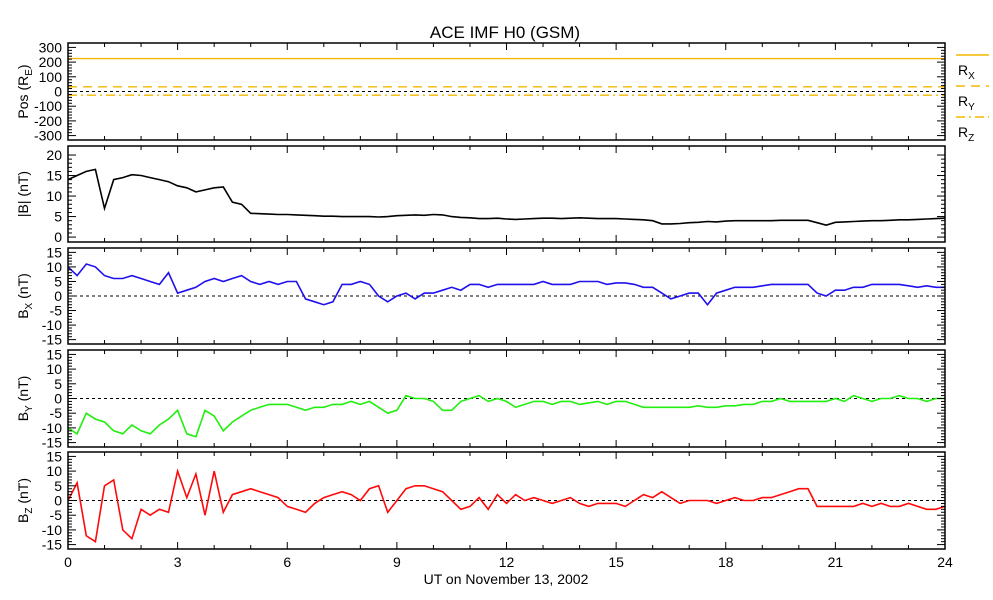 Image resolution: width=993 pixels, height=600 pixels. Describe the element at coordinates (505, 32) in the screenshot. I see `chart-title: ACE IMF H0 (GSM)` at that location.